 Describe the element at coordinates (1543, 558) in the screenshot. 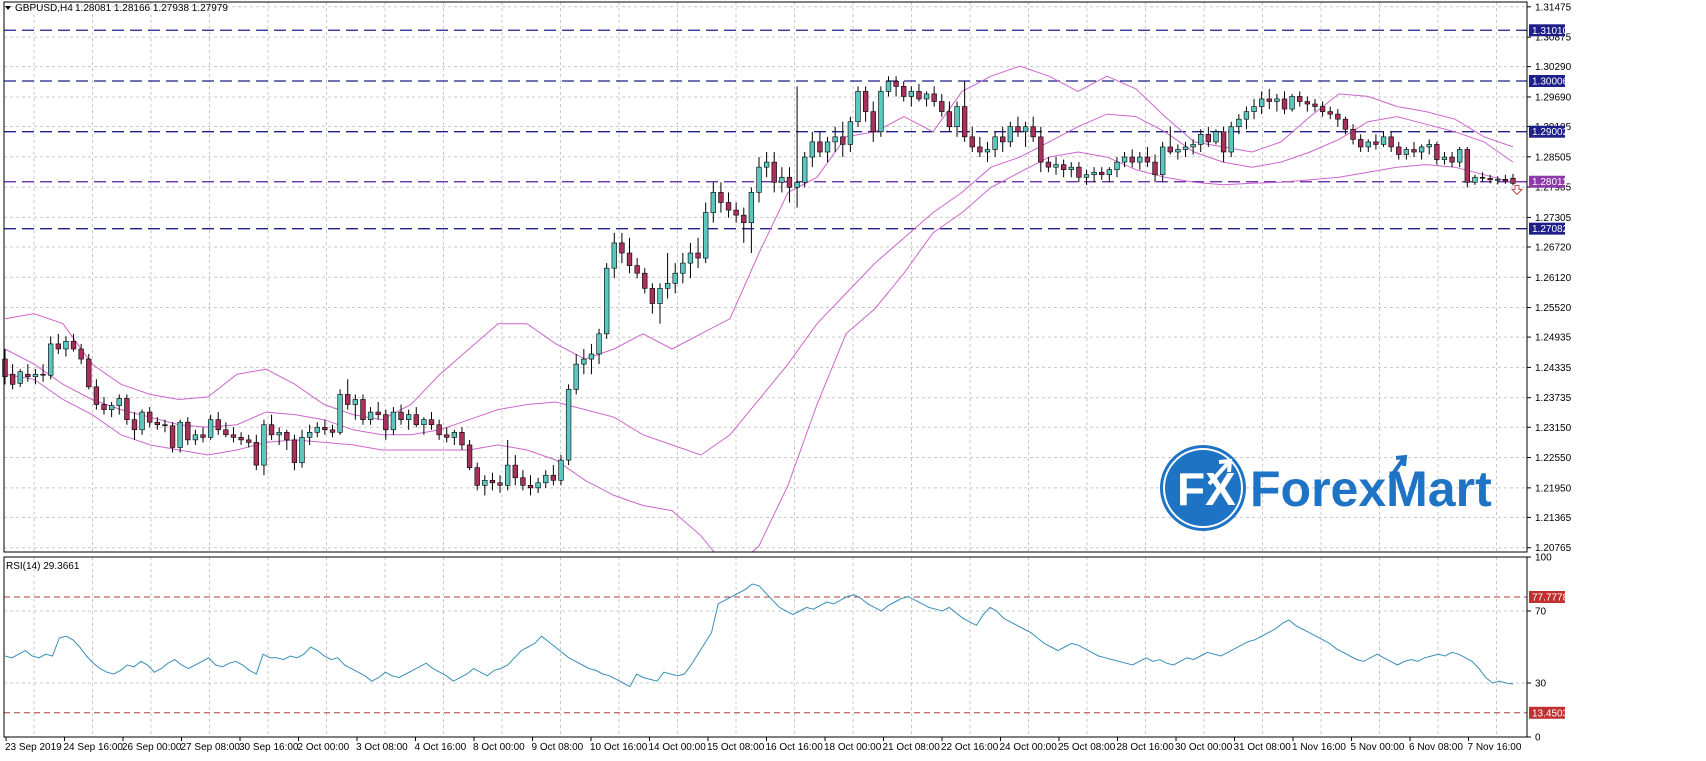

I see `rsi-tick-label: 100` at that location.